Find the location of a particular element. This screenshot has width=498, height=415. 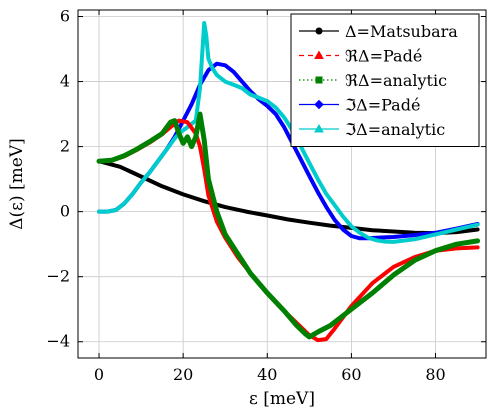

y-tick-label: 4 is located at coordinates (65, 81).